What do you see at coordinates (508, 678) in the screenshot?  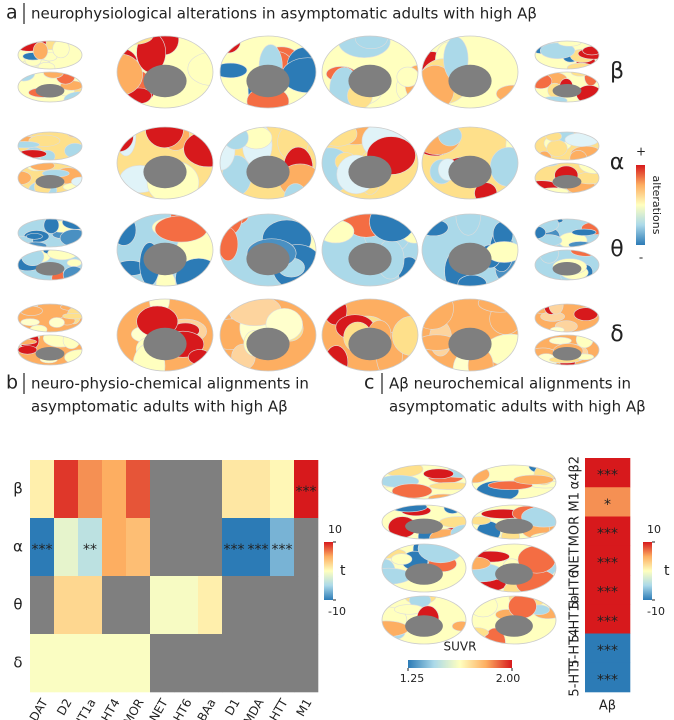 I see `suvr-tick-label: 2.00` at bounding box center [508, 678].